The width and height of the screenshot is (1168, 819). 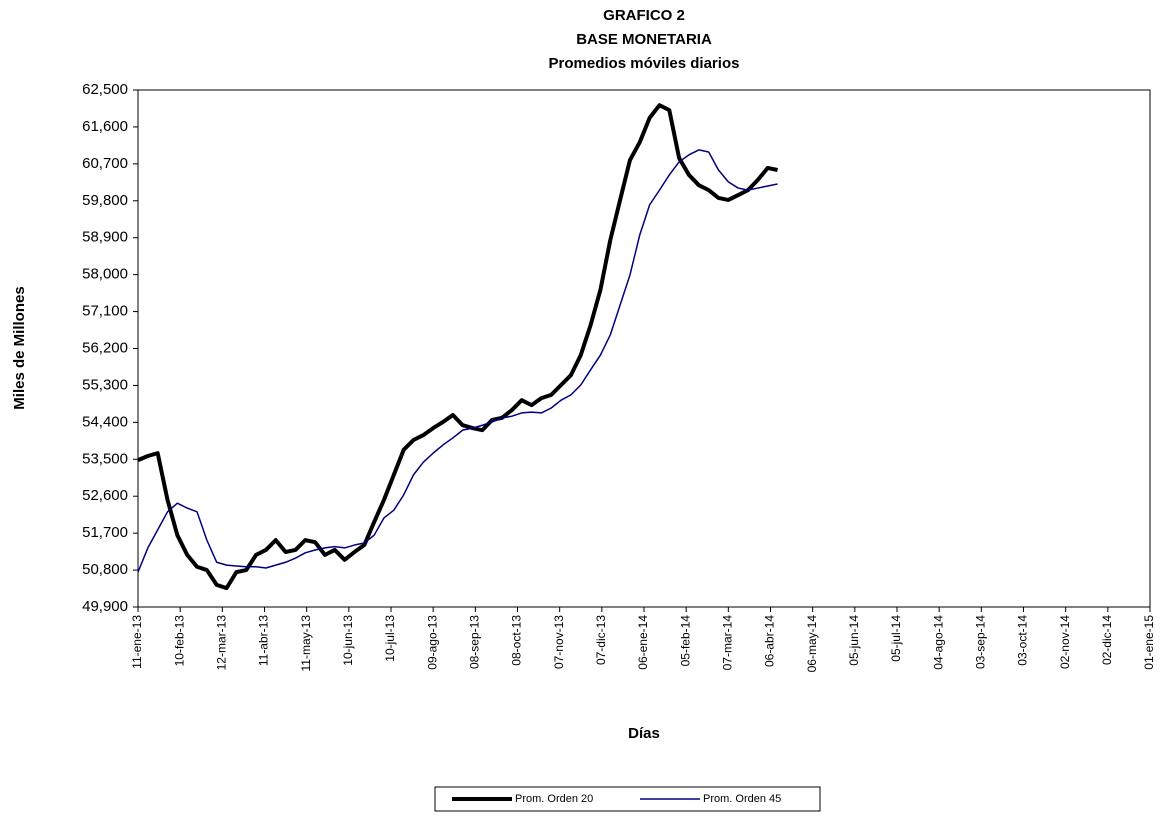 I want to click on x-tick-label: 07-dic-13, so click(x=601, y=640).